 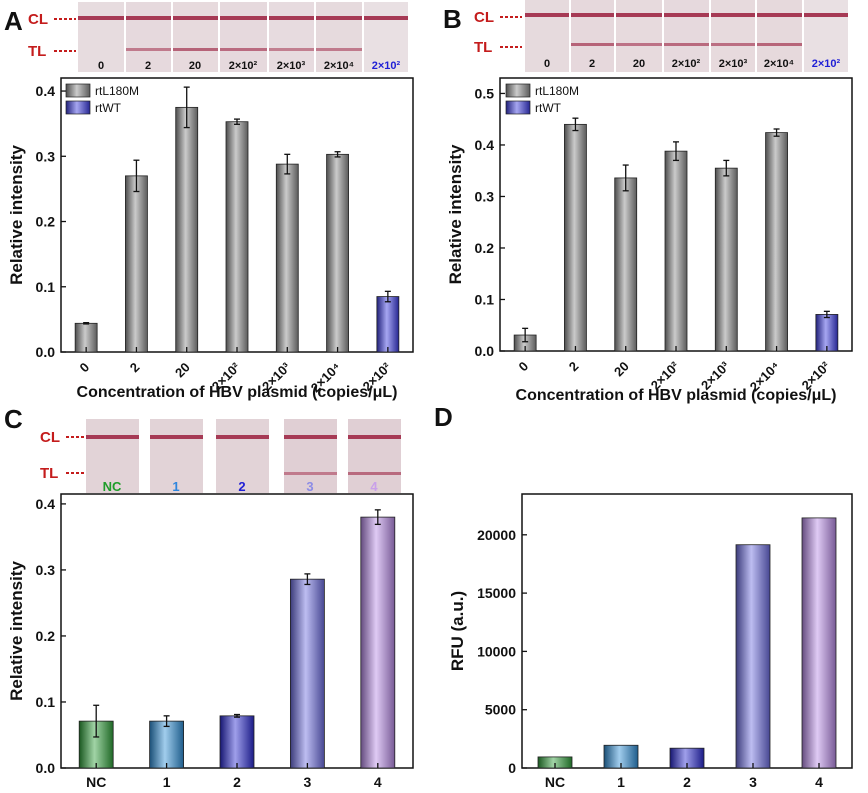 What do you see at coordinates (374, 486) in the screenshot?
I see `strip-c-4-label: 4` at bounding box center [374, 486].